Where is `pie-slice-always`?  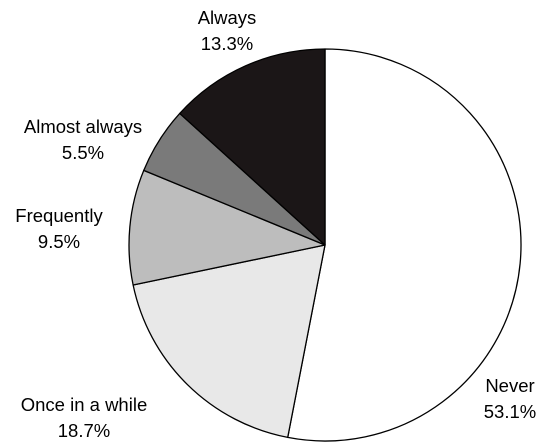
pie-slice-always is located at coordinates (252, 147).